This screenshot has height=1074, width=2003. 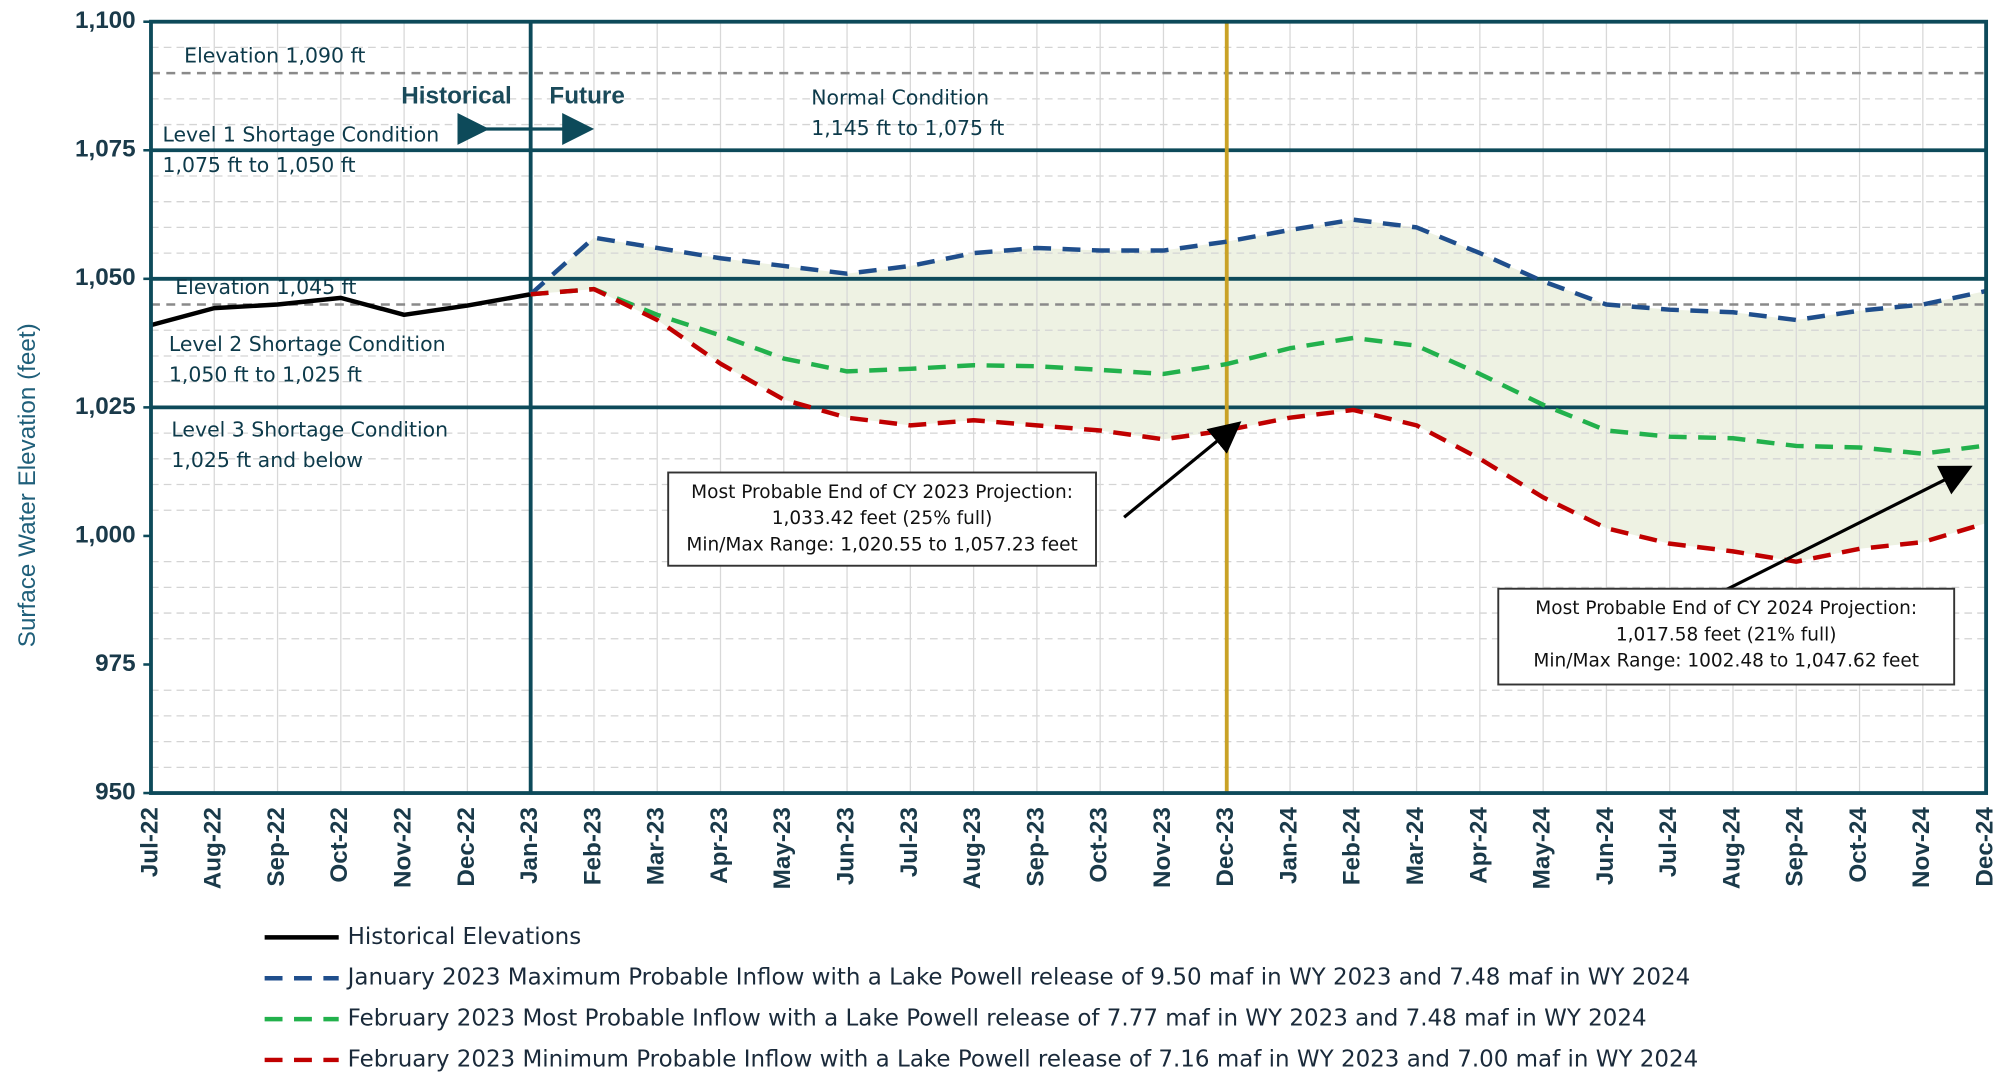 What do you see at coordinates (1726, 661) in the screenshot?
I see `callout-text: Min/Max Range: 1002.48 to 1,047.62 feet` at bounding box center [1726, 661].